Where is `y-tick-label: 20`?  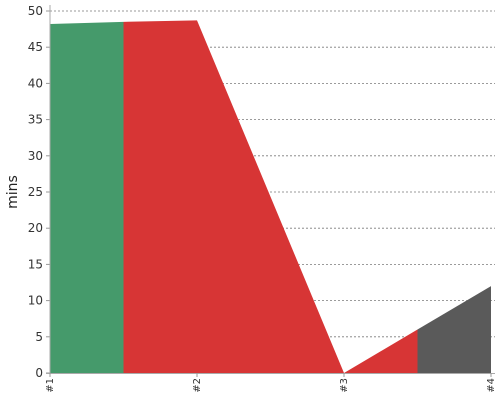
y-tick-label: 20 is located at coordinates (35, 228).